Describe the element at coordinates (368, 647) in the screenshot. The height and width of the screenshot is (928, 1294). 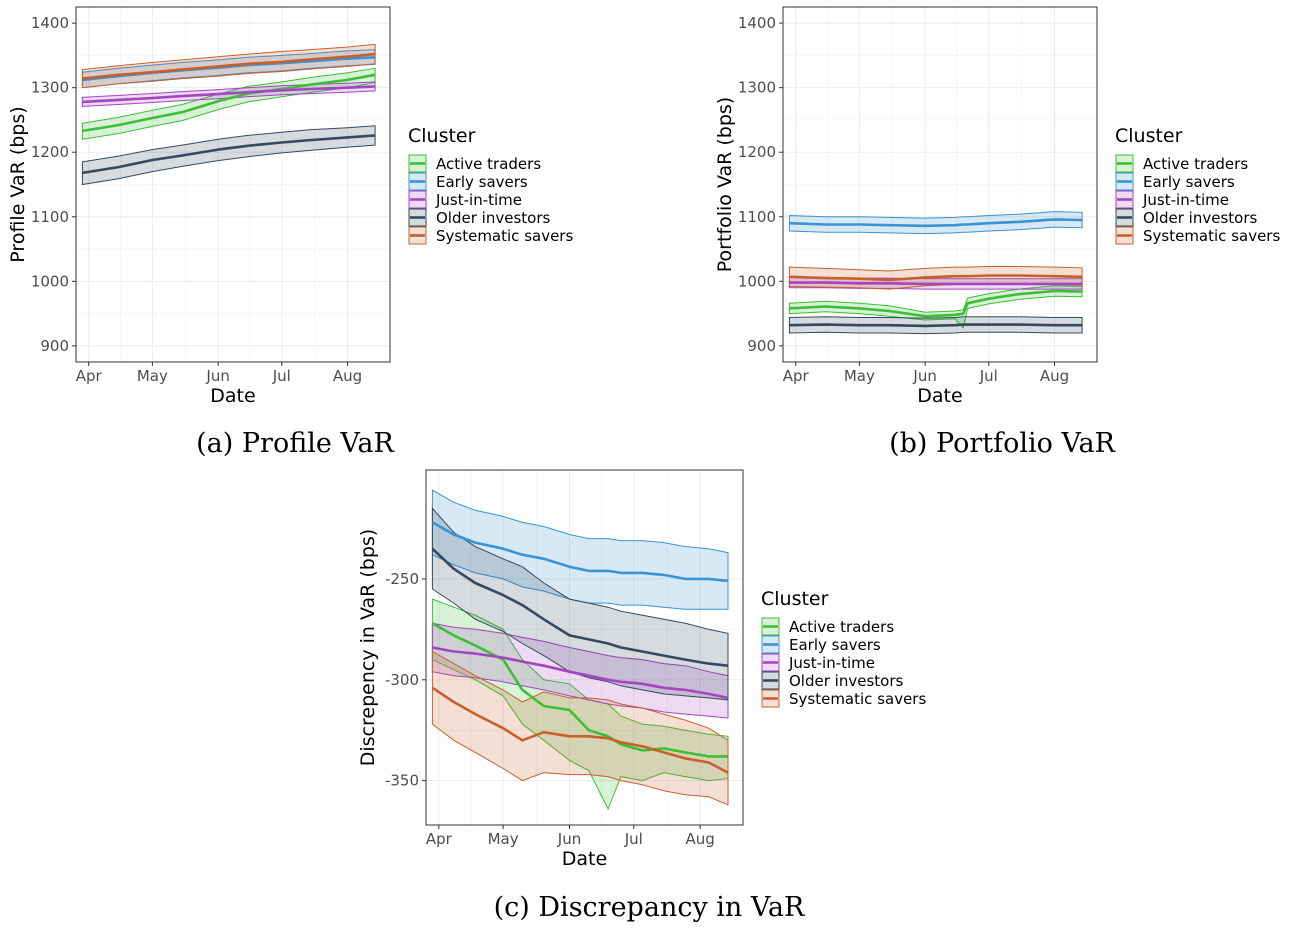
I see `y-axis-label: Discrepency in VaR (bps)` at that location.